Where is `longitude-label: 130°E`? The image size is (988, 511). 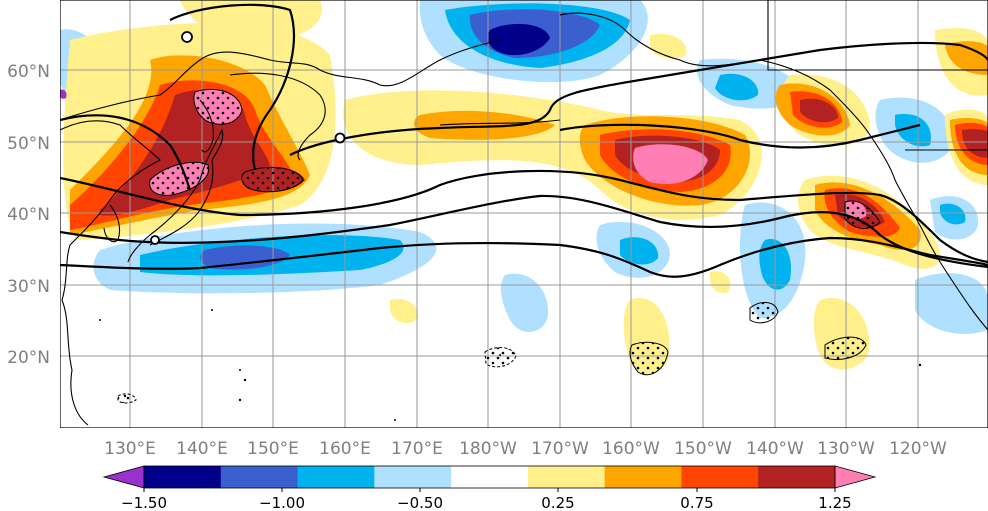 longitude-label: 130°E is located at coordinates (130, 449).